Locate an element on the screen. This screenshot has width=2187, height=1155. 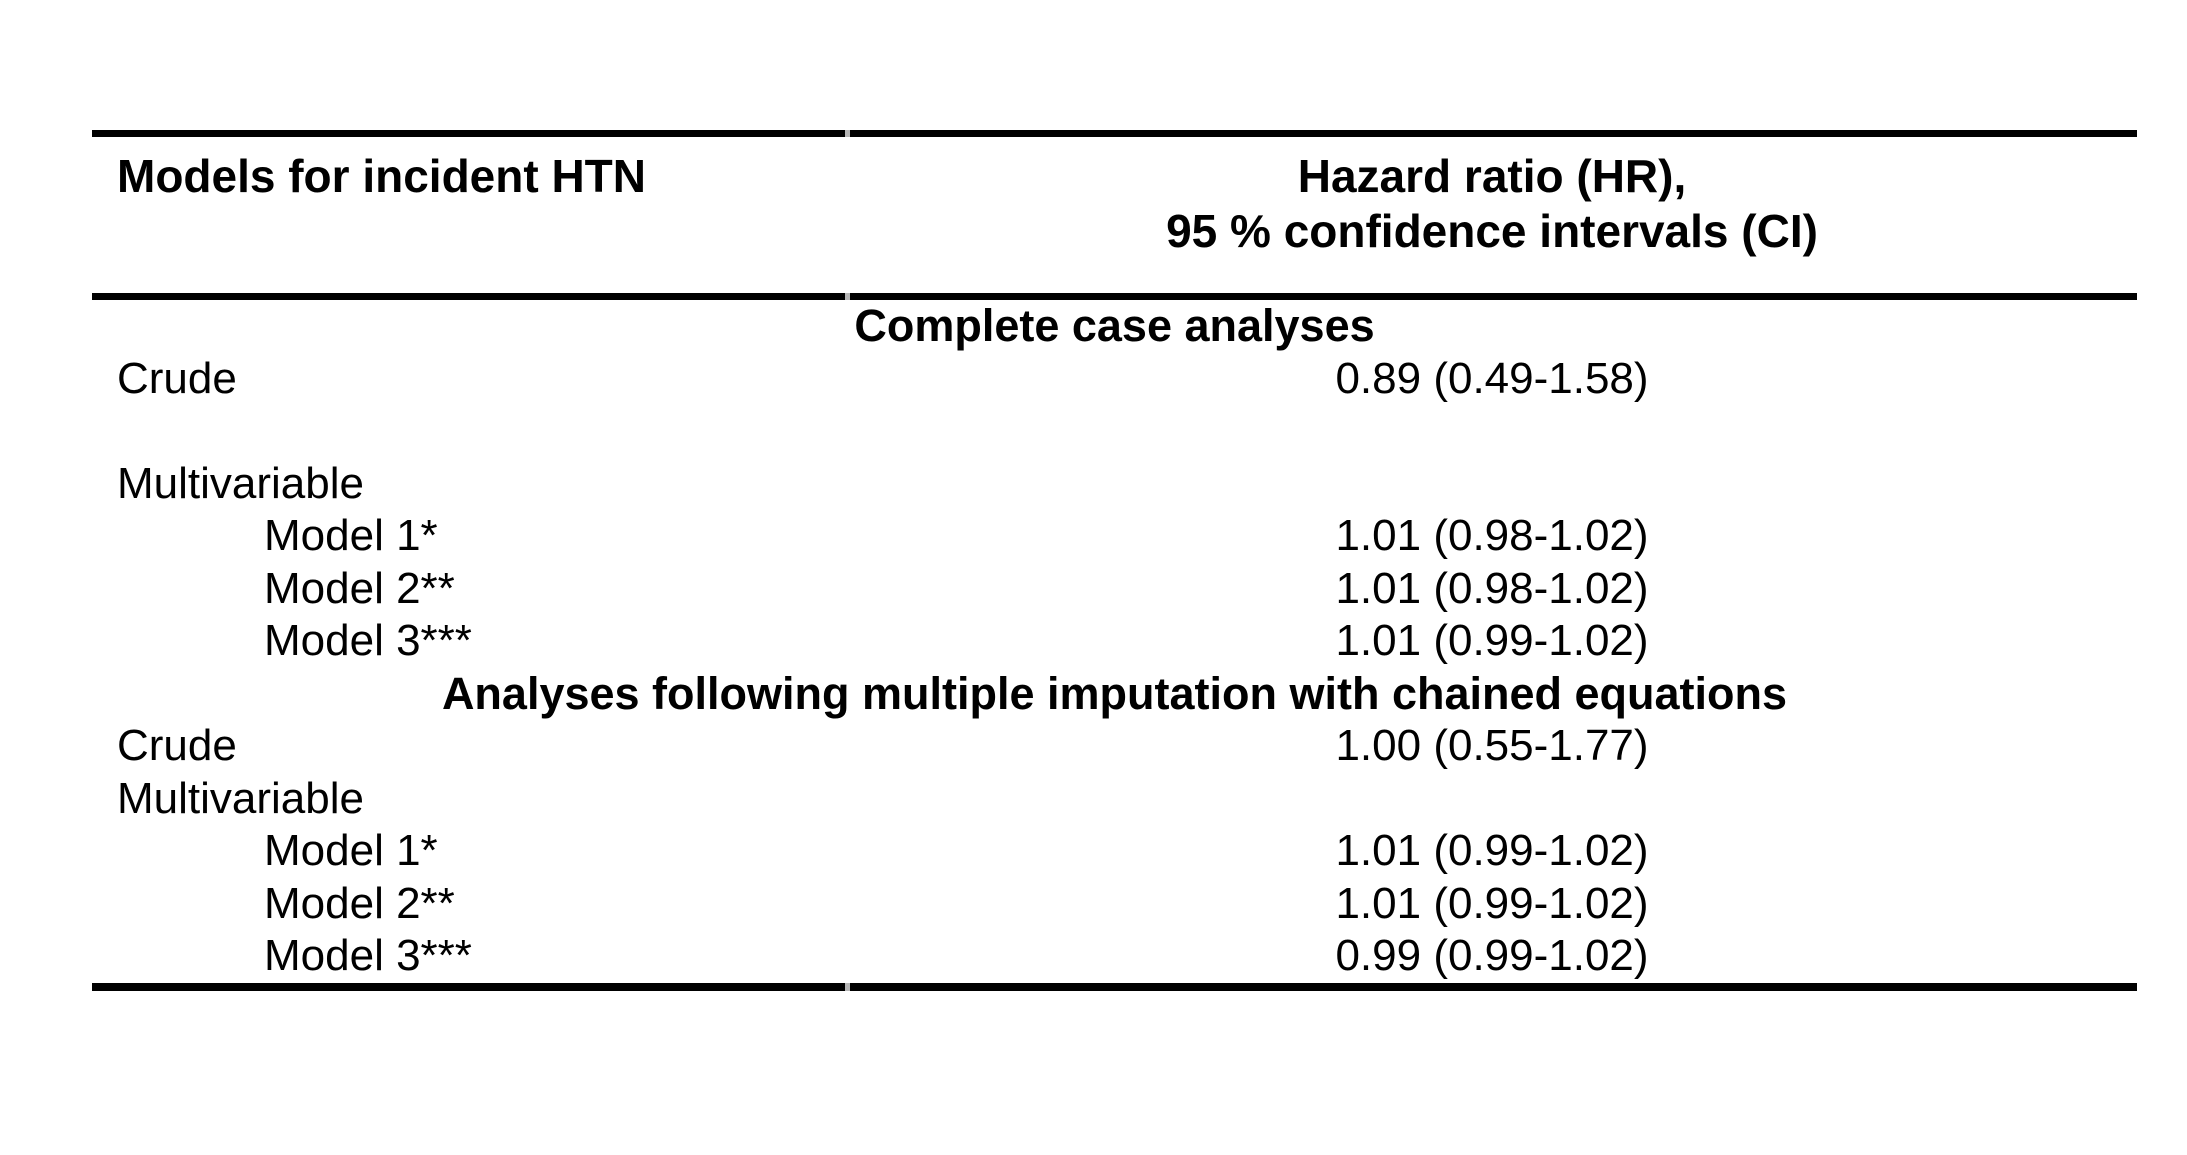
row-label is located at coordinates (469, 431).